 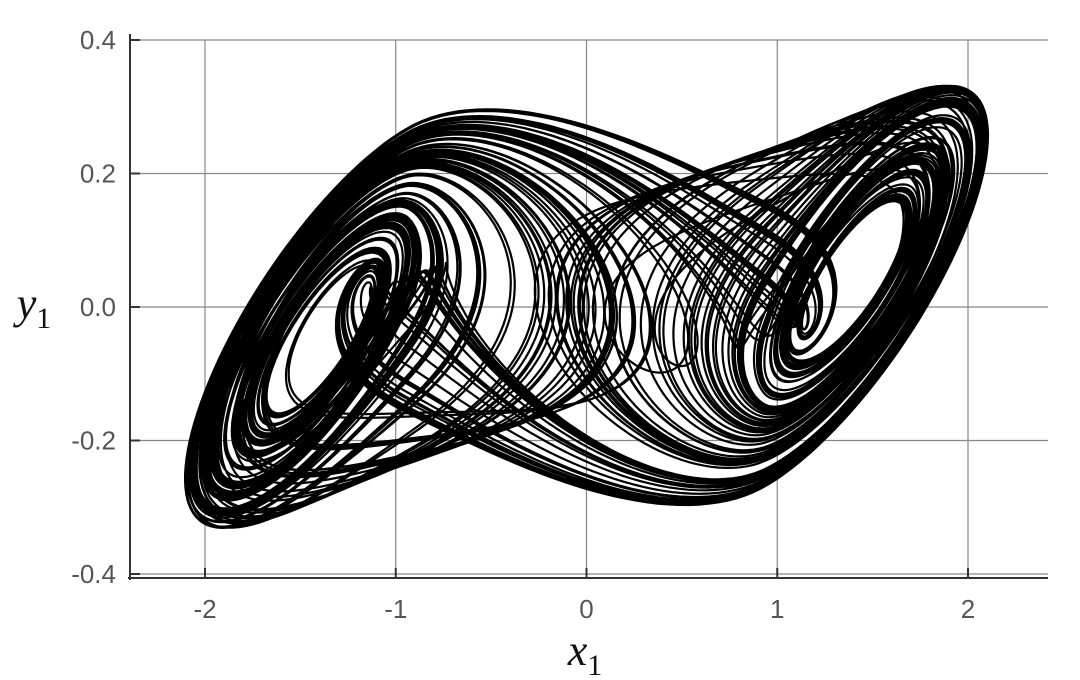 What do you see at coordinates (968, 609) in the screenshot?
I see `x-tick-label-4: 2` at bounding box center [968, 609].